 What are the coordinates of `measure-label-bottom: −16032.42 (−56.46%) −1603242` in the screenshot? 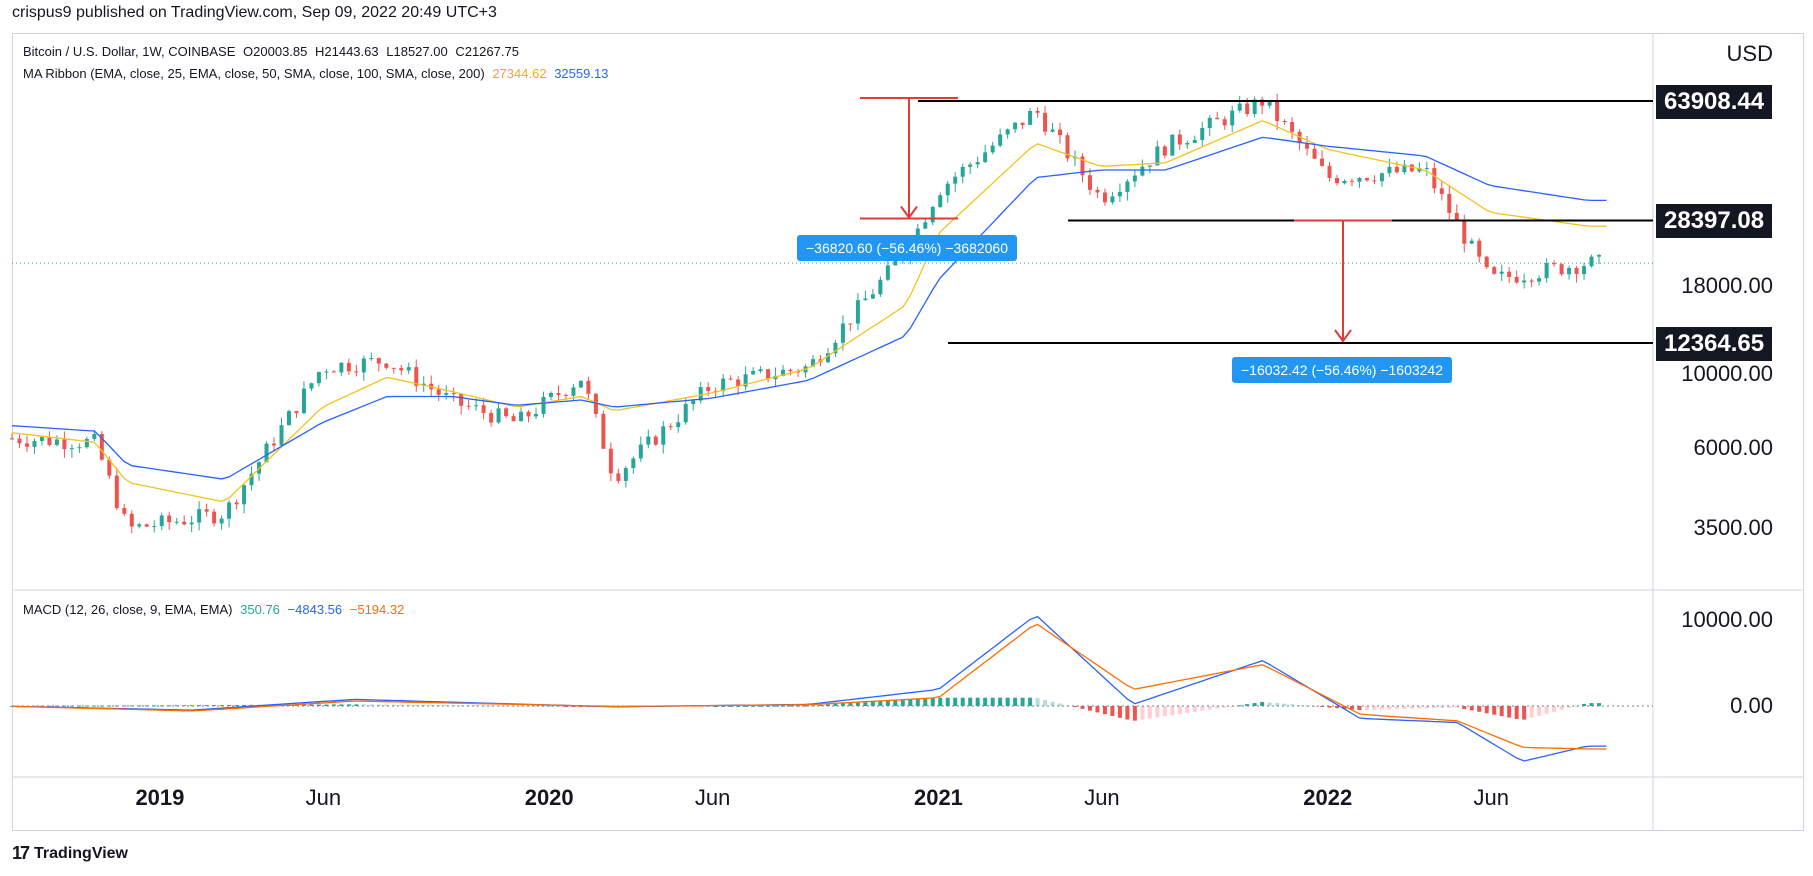 It's located at (1342, 370).